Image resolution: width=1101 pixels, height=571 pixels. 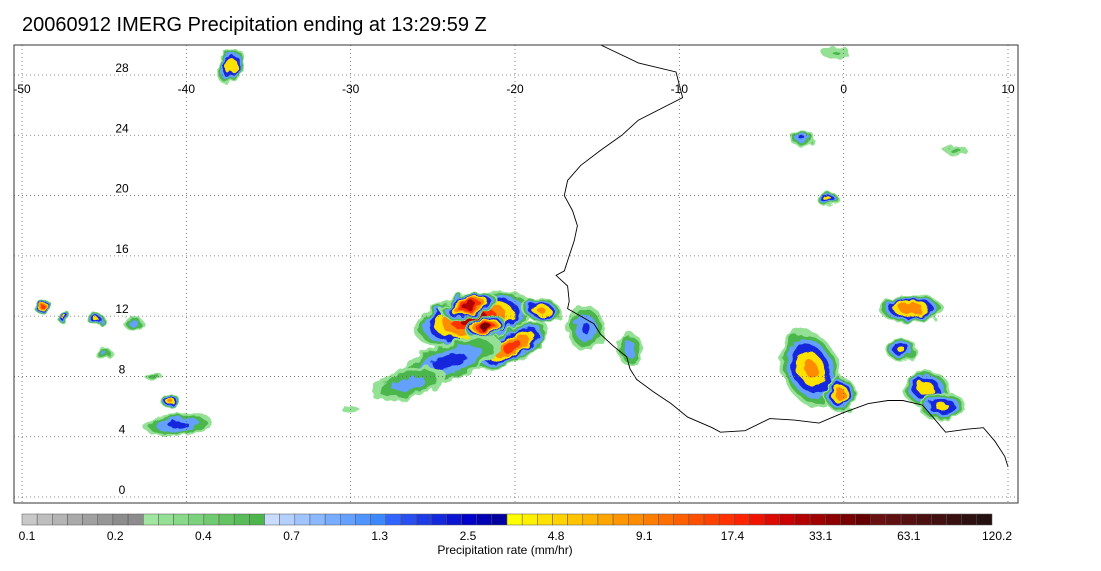 What do you see at coordinates (122, 189) in the screenshot?
I see `lat-tick-label: 20` at bounding box center [122, 189].